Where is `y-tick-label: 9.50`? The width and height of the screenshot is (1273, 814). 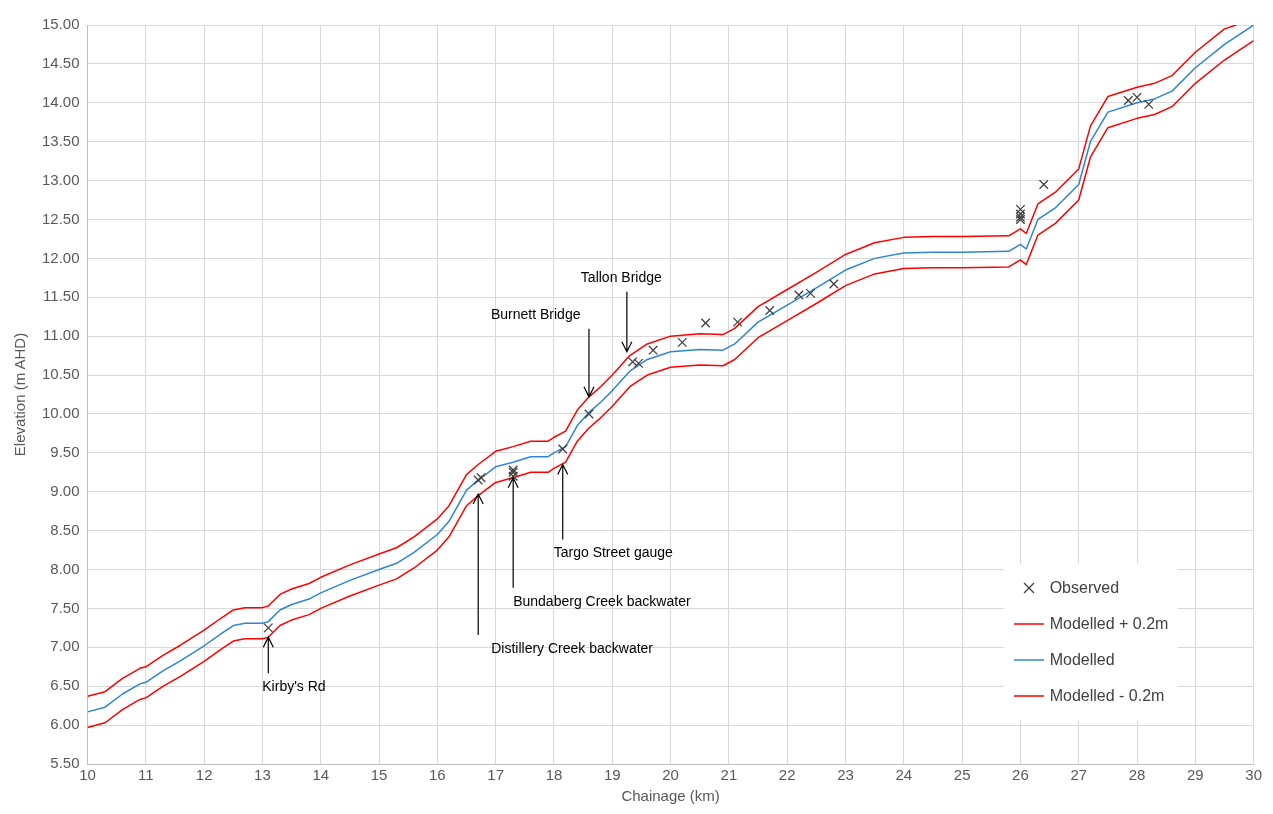 y-tick-label: 9.50 is located at coordinates (65, 451).